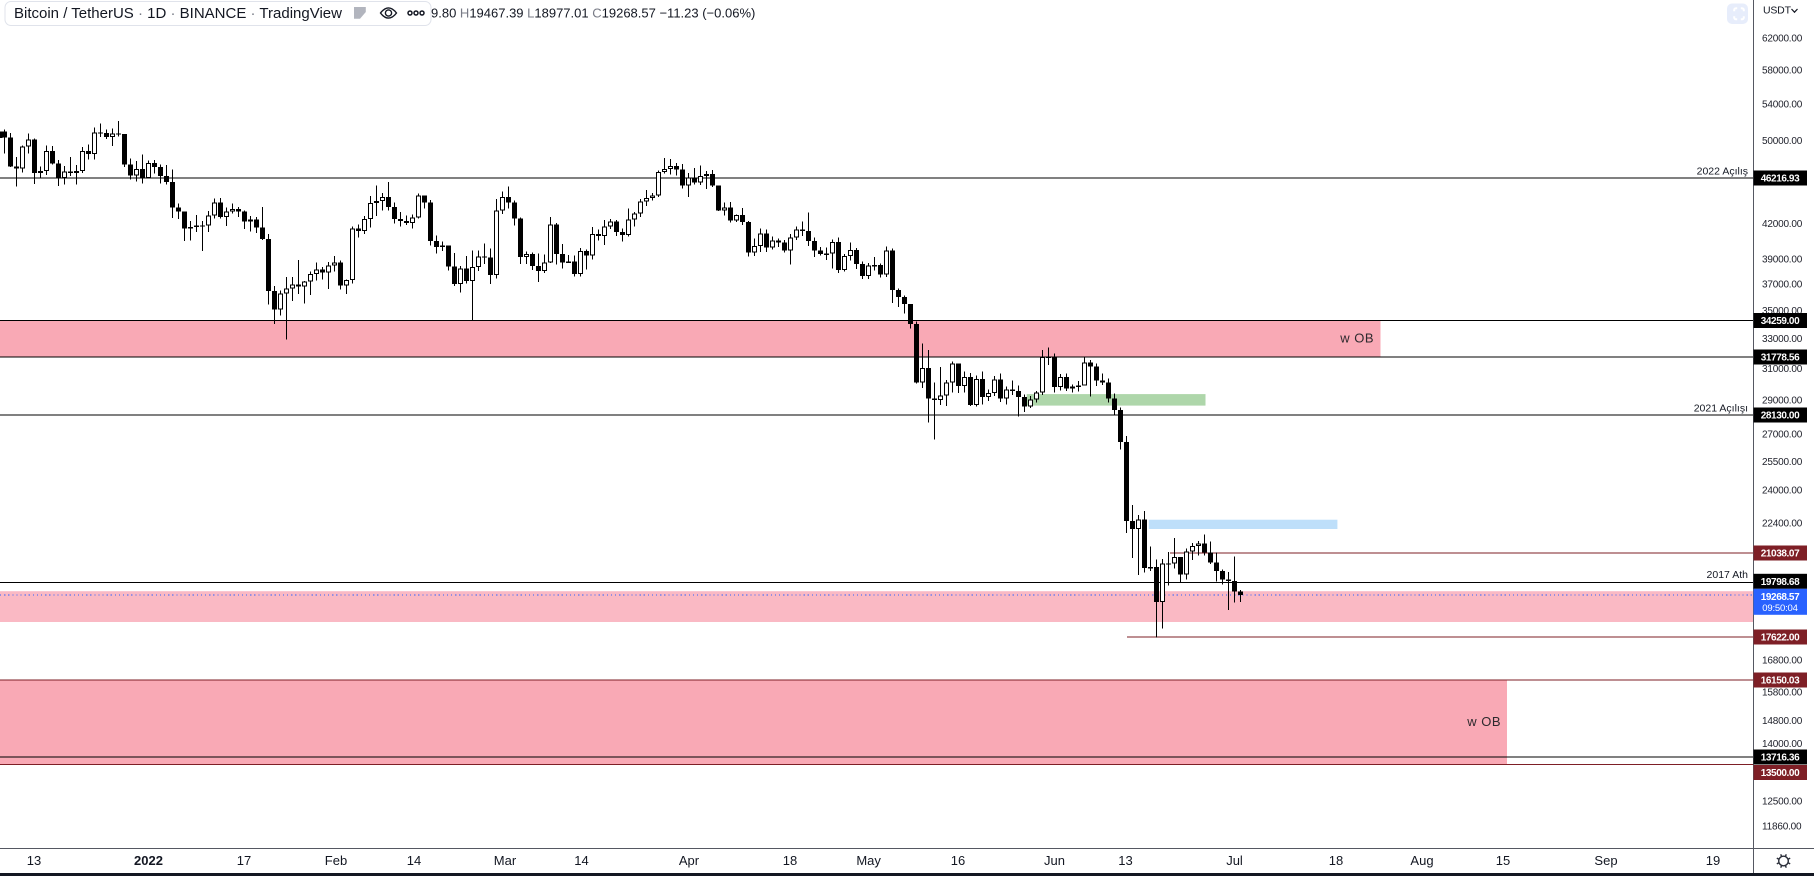 The image size is (1814, 876). What do you see at coordinates (1721, 409) in the screenshot?
I see `svg-text: 2021 Açılışı` at bounding box center [1721, 409].